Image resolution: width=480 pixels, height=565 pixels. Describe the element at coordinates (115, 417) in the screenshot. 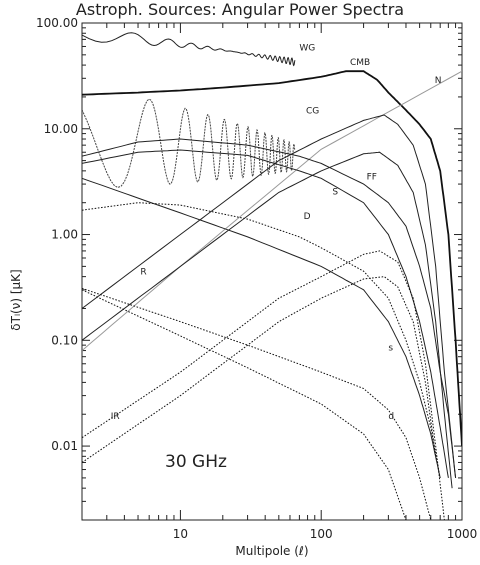

I see `series-label: IR` at that location.